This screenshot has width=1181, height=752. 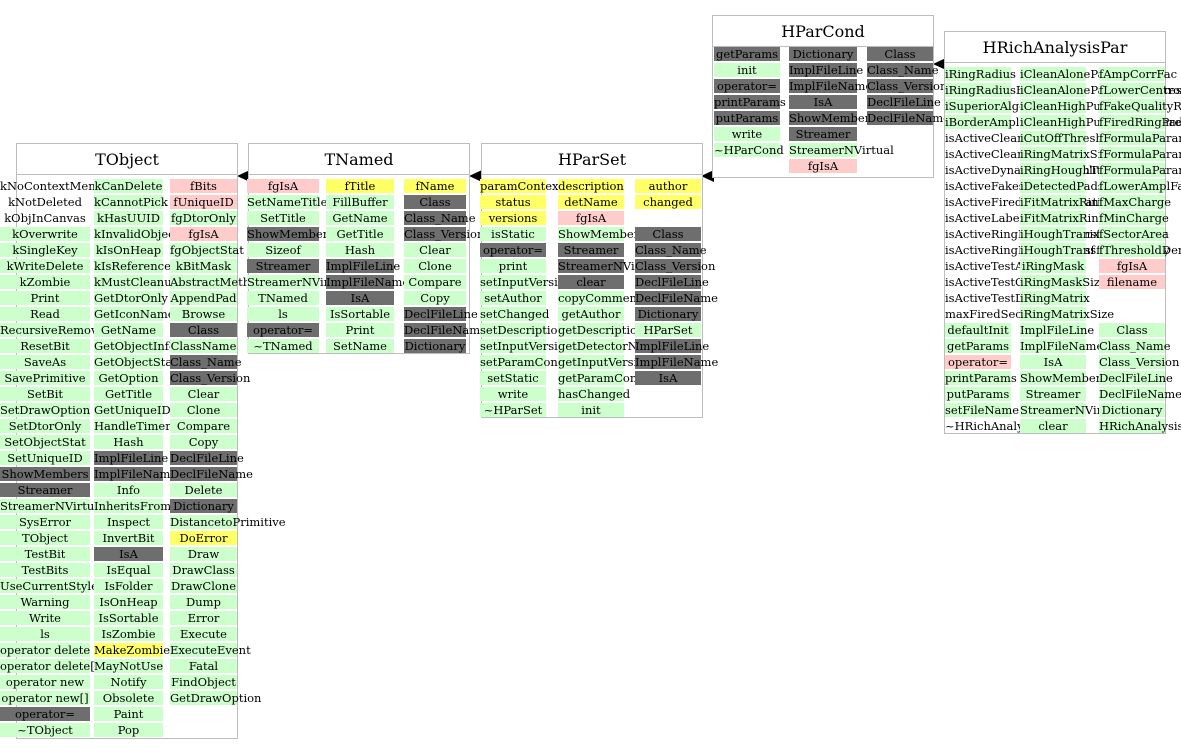 I want to click on member-cell: hasChanged, so click(x=594, y=394).